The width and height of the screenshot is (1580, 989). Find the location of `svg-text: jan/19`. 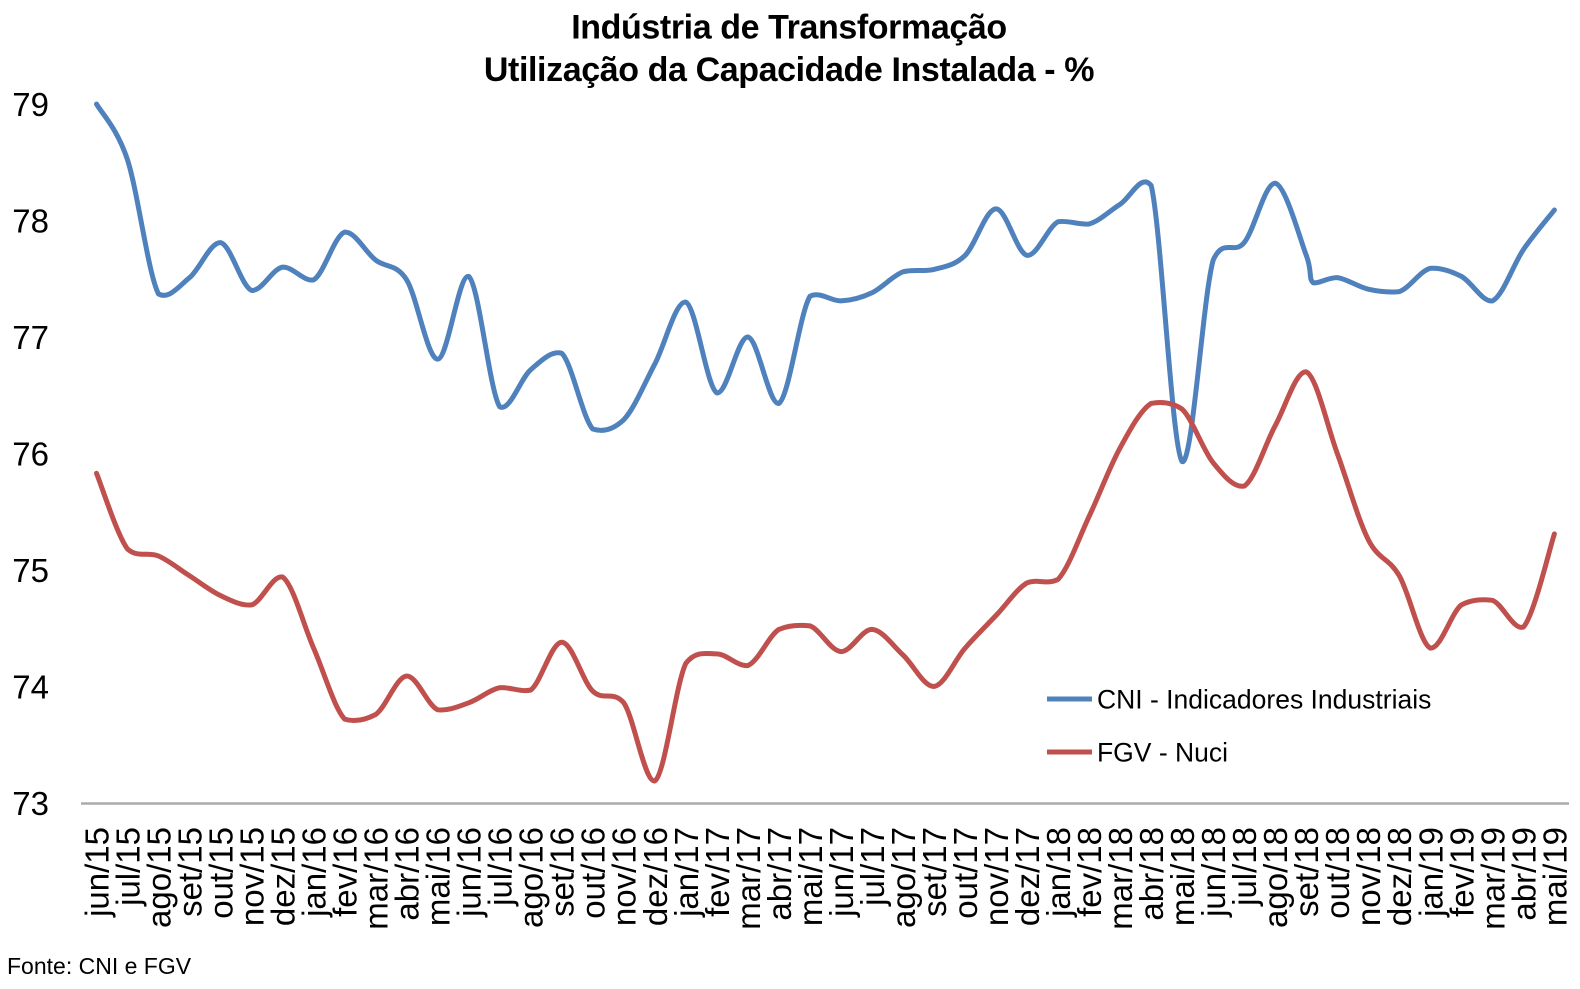

svg-text: jan/19 is located at coordinates (1430, 872).